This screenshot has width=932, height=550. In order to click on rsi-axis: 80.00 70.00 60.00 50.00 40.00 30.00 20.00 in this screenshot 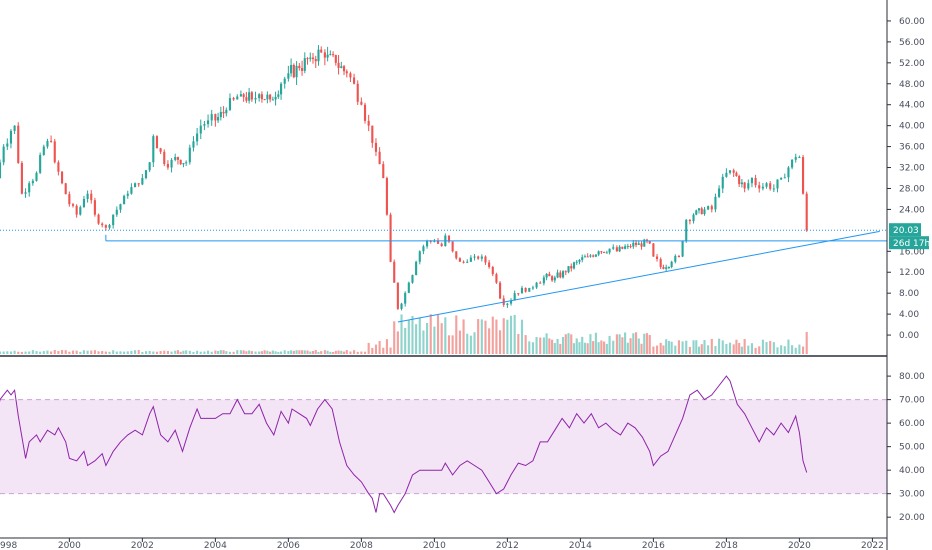, I will do `click(906, 447)`.